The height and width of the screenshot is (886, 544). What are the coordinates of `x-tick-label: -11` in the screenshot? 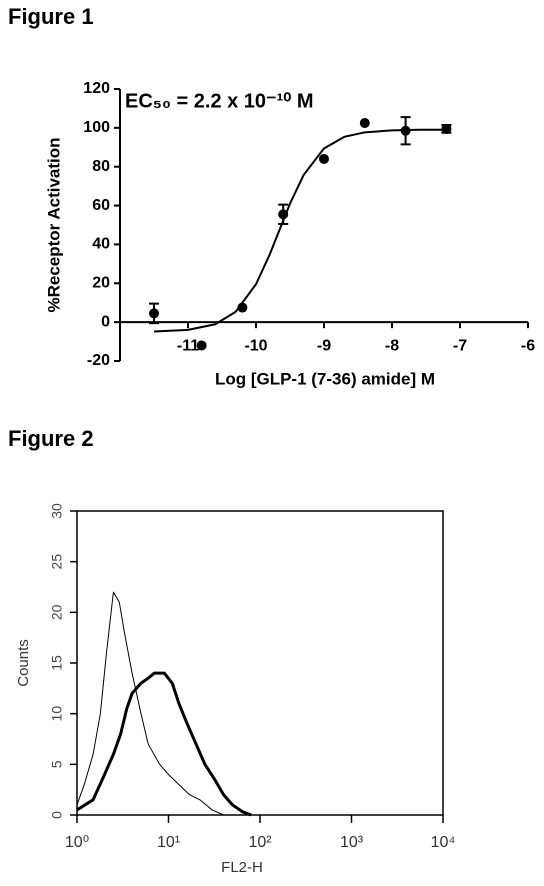 It's located at (188, 345).